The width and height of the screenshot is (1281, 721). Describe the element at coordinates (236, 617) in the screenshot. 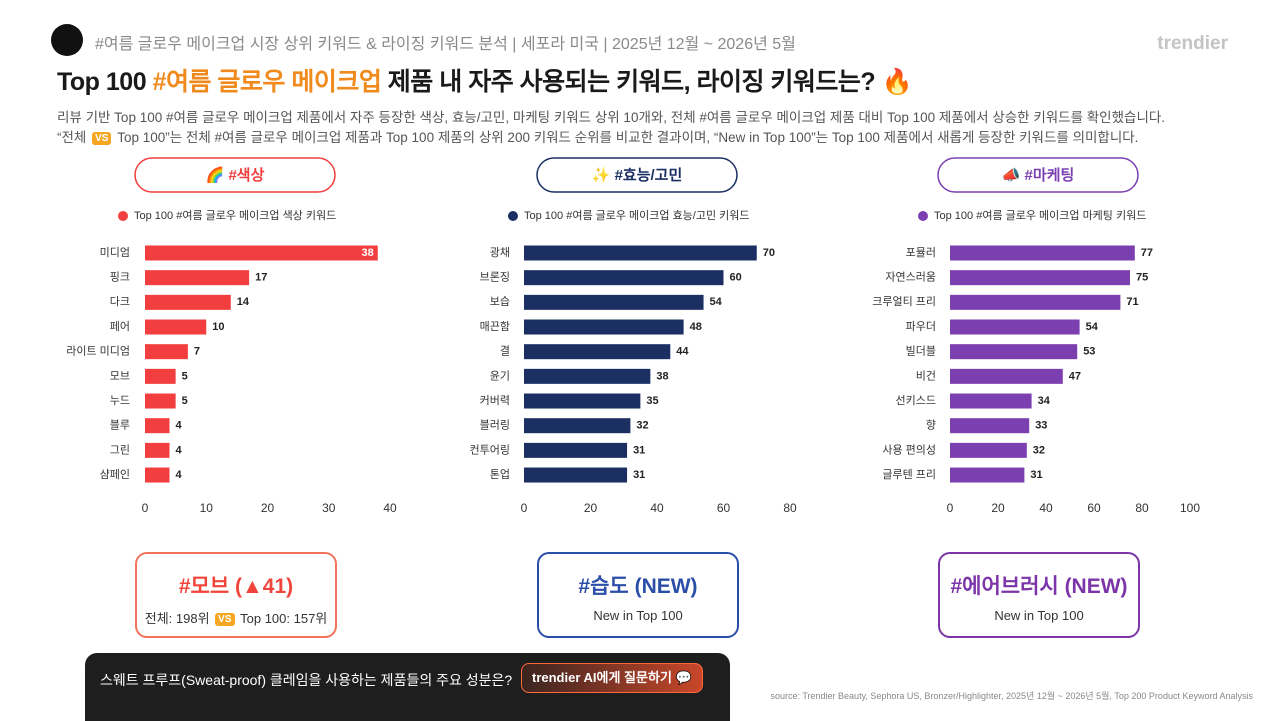

I see `card-subtitle: 전체: 198위 VS Top 100: 157위` at that location.